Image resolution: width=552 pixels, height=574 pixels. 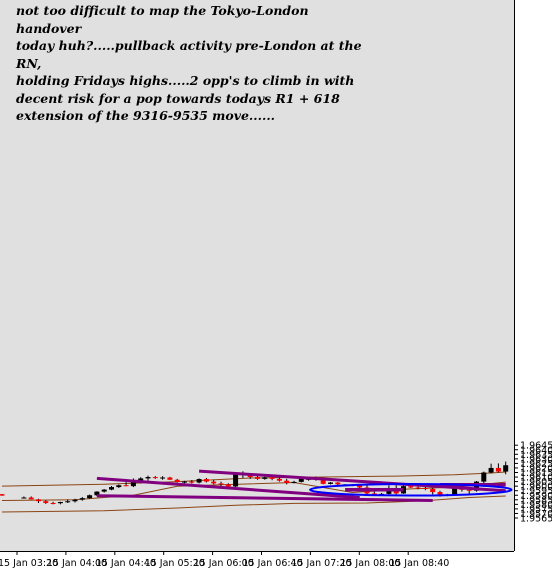 I want to click on y-tick-label: 1.9615, so click(x=536, y=473).